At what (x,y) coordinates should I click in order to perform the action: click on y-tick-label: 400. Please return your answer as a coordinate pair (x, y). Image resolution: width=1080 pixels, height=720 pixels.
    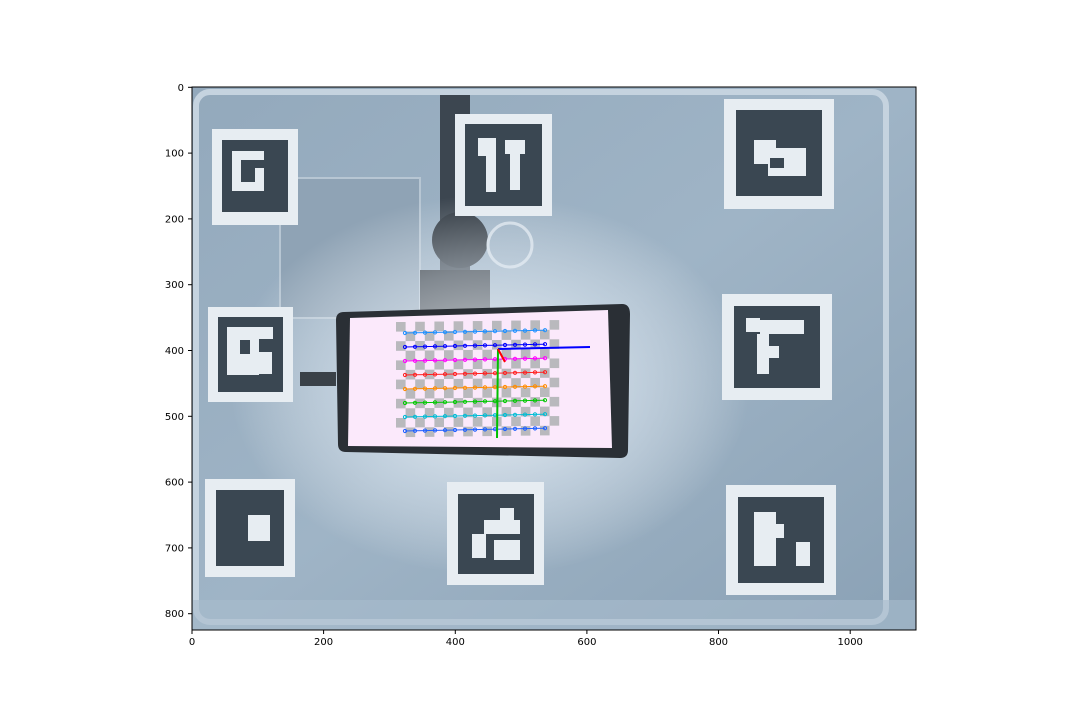
    Looking at the image, I should click on (174, 351).